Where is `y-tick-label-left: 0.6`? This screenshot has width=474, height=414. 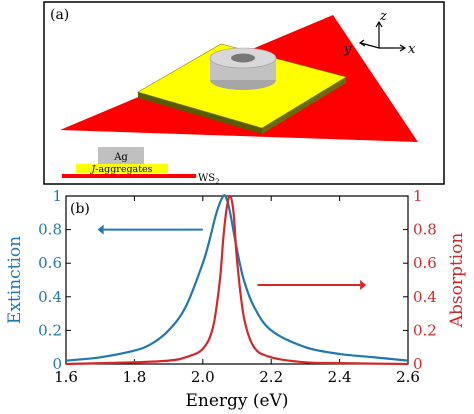
y-tick-label-left: 0.6 is located at coordinates (50, 263).